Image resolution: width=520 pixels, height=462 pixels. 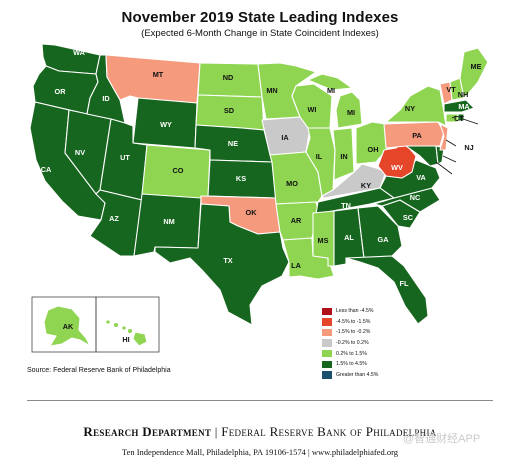 I want to click on state-nj, so click(x=444, y=137).